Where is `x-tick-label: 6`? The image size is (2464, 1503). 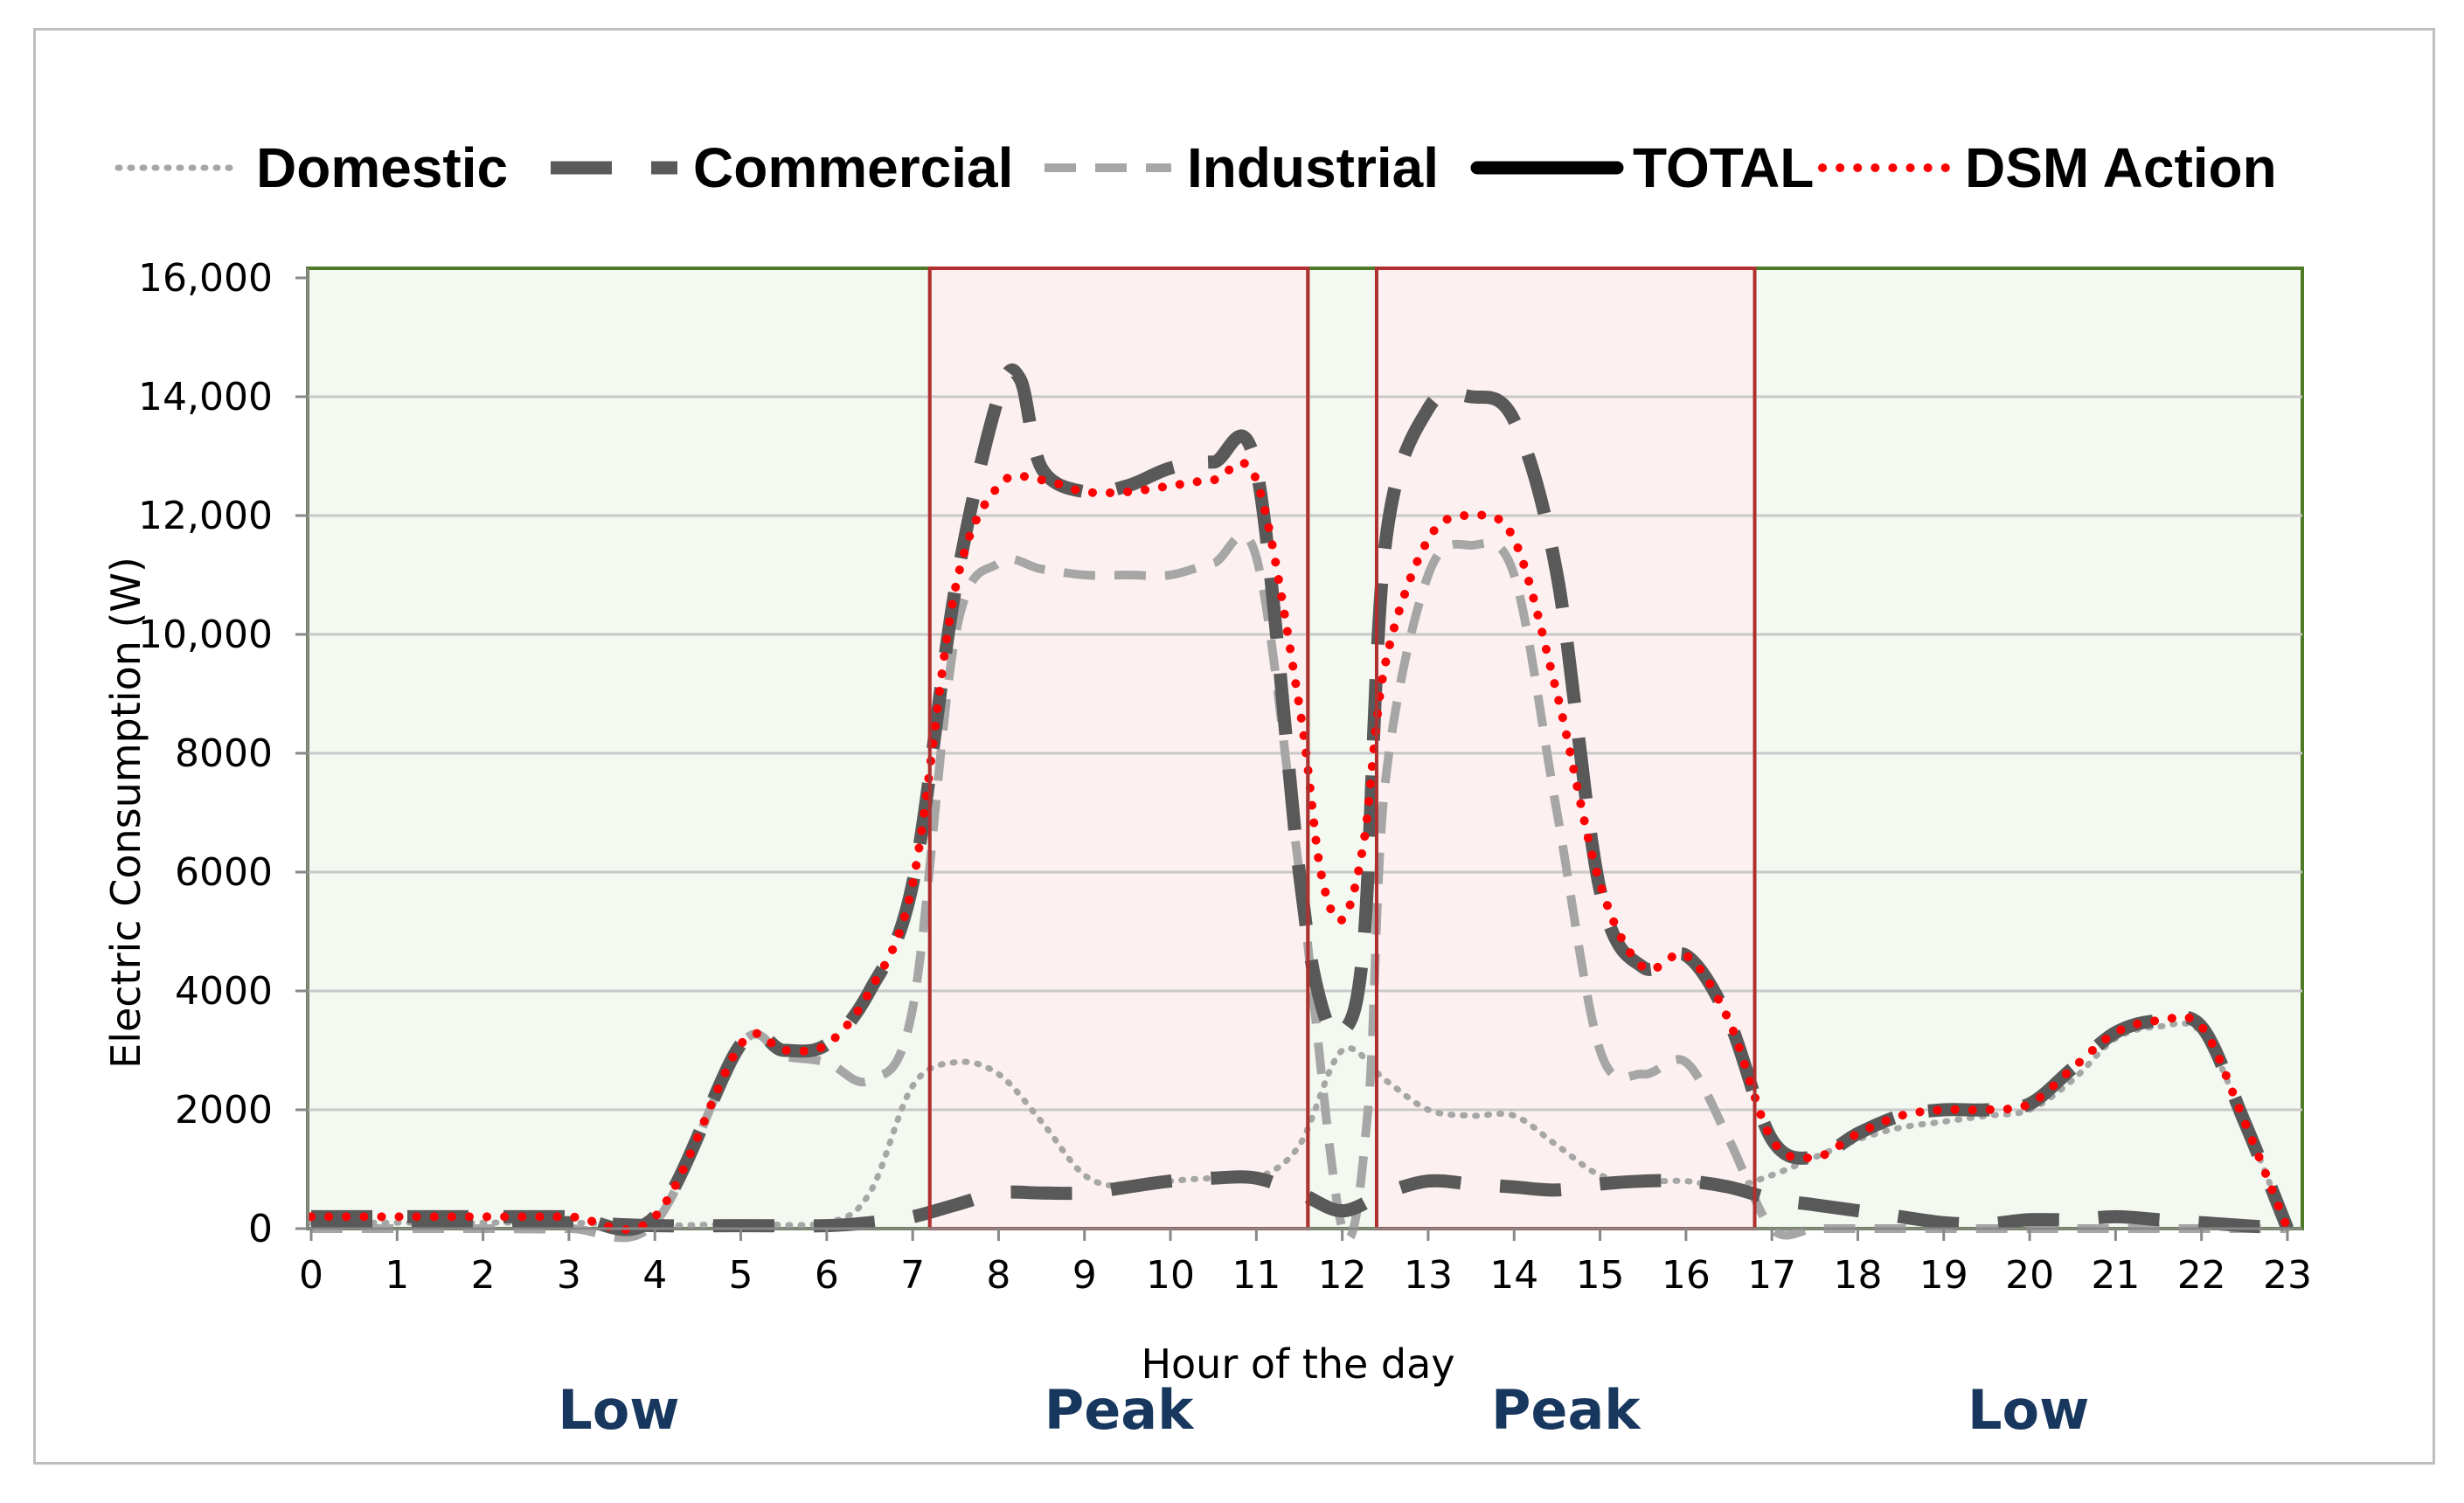 x-tick-label: 6 is located at coordinates (827, 1275).